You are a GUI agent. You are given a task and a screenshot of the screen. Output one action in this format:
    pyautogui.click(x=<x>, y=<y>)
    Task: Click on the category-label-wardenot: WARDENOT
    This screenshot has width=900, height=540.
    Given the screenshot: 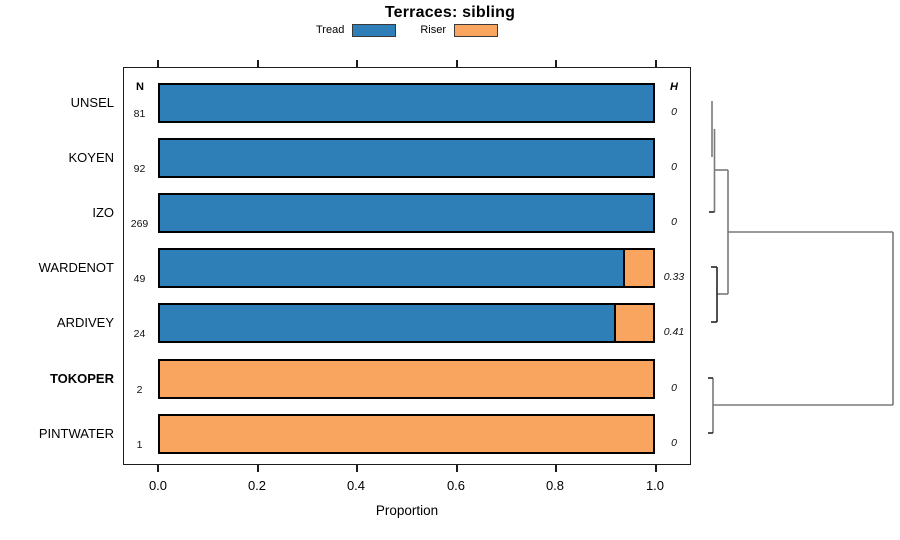 What is the action you would take?
    pyautogui.click(x=76, y=267)
    